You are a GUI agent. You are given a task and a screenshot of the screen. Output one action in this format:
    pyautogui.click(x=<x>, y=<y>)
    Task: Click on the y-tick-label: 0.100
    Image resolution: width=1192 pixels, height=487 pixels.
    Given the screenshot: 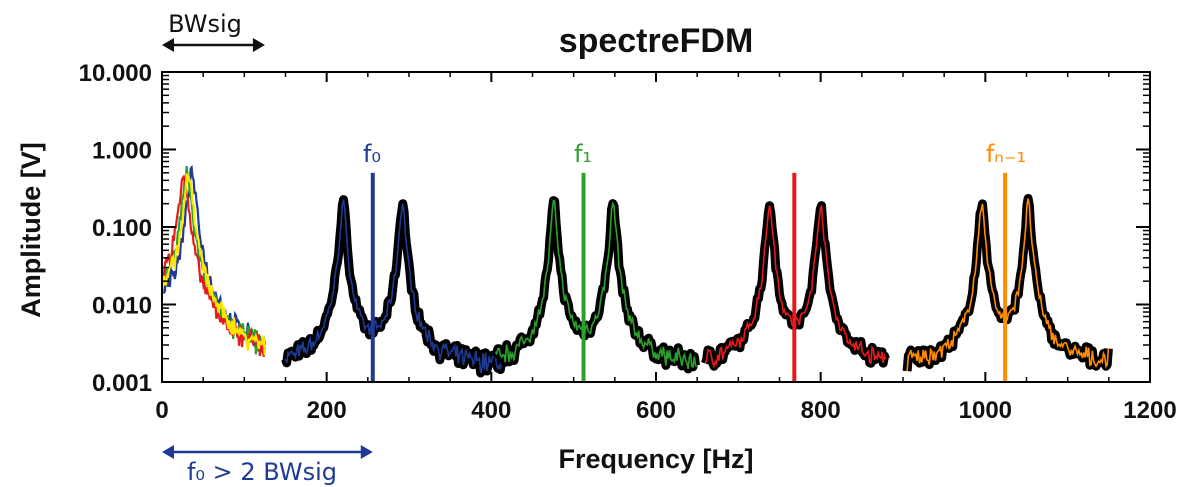 What is the action you would take?
    pyautogui.click(x=122, y=228)
    